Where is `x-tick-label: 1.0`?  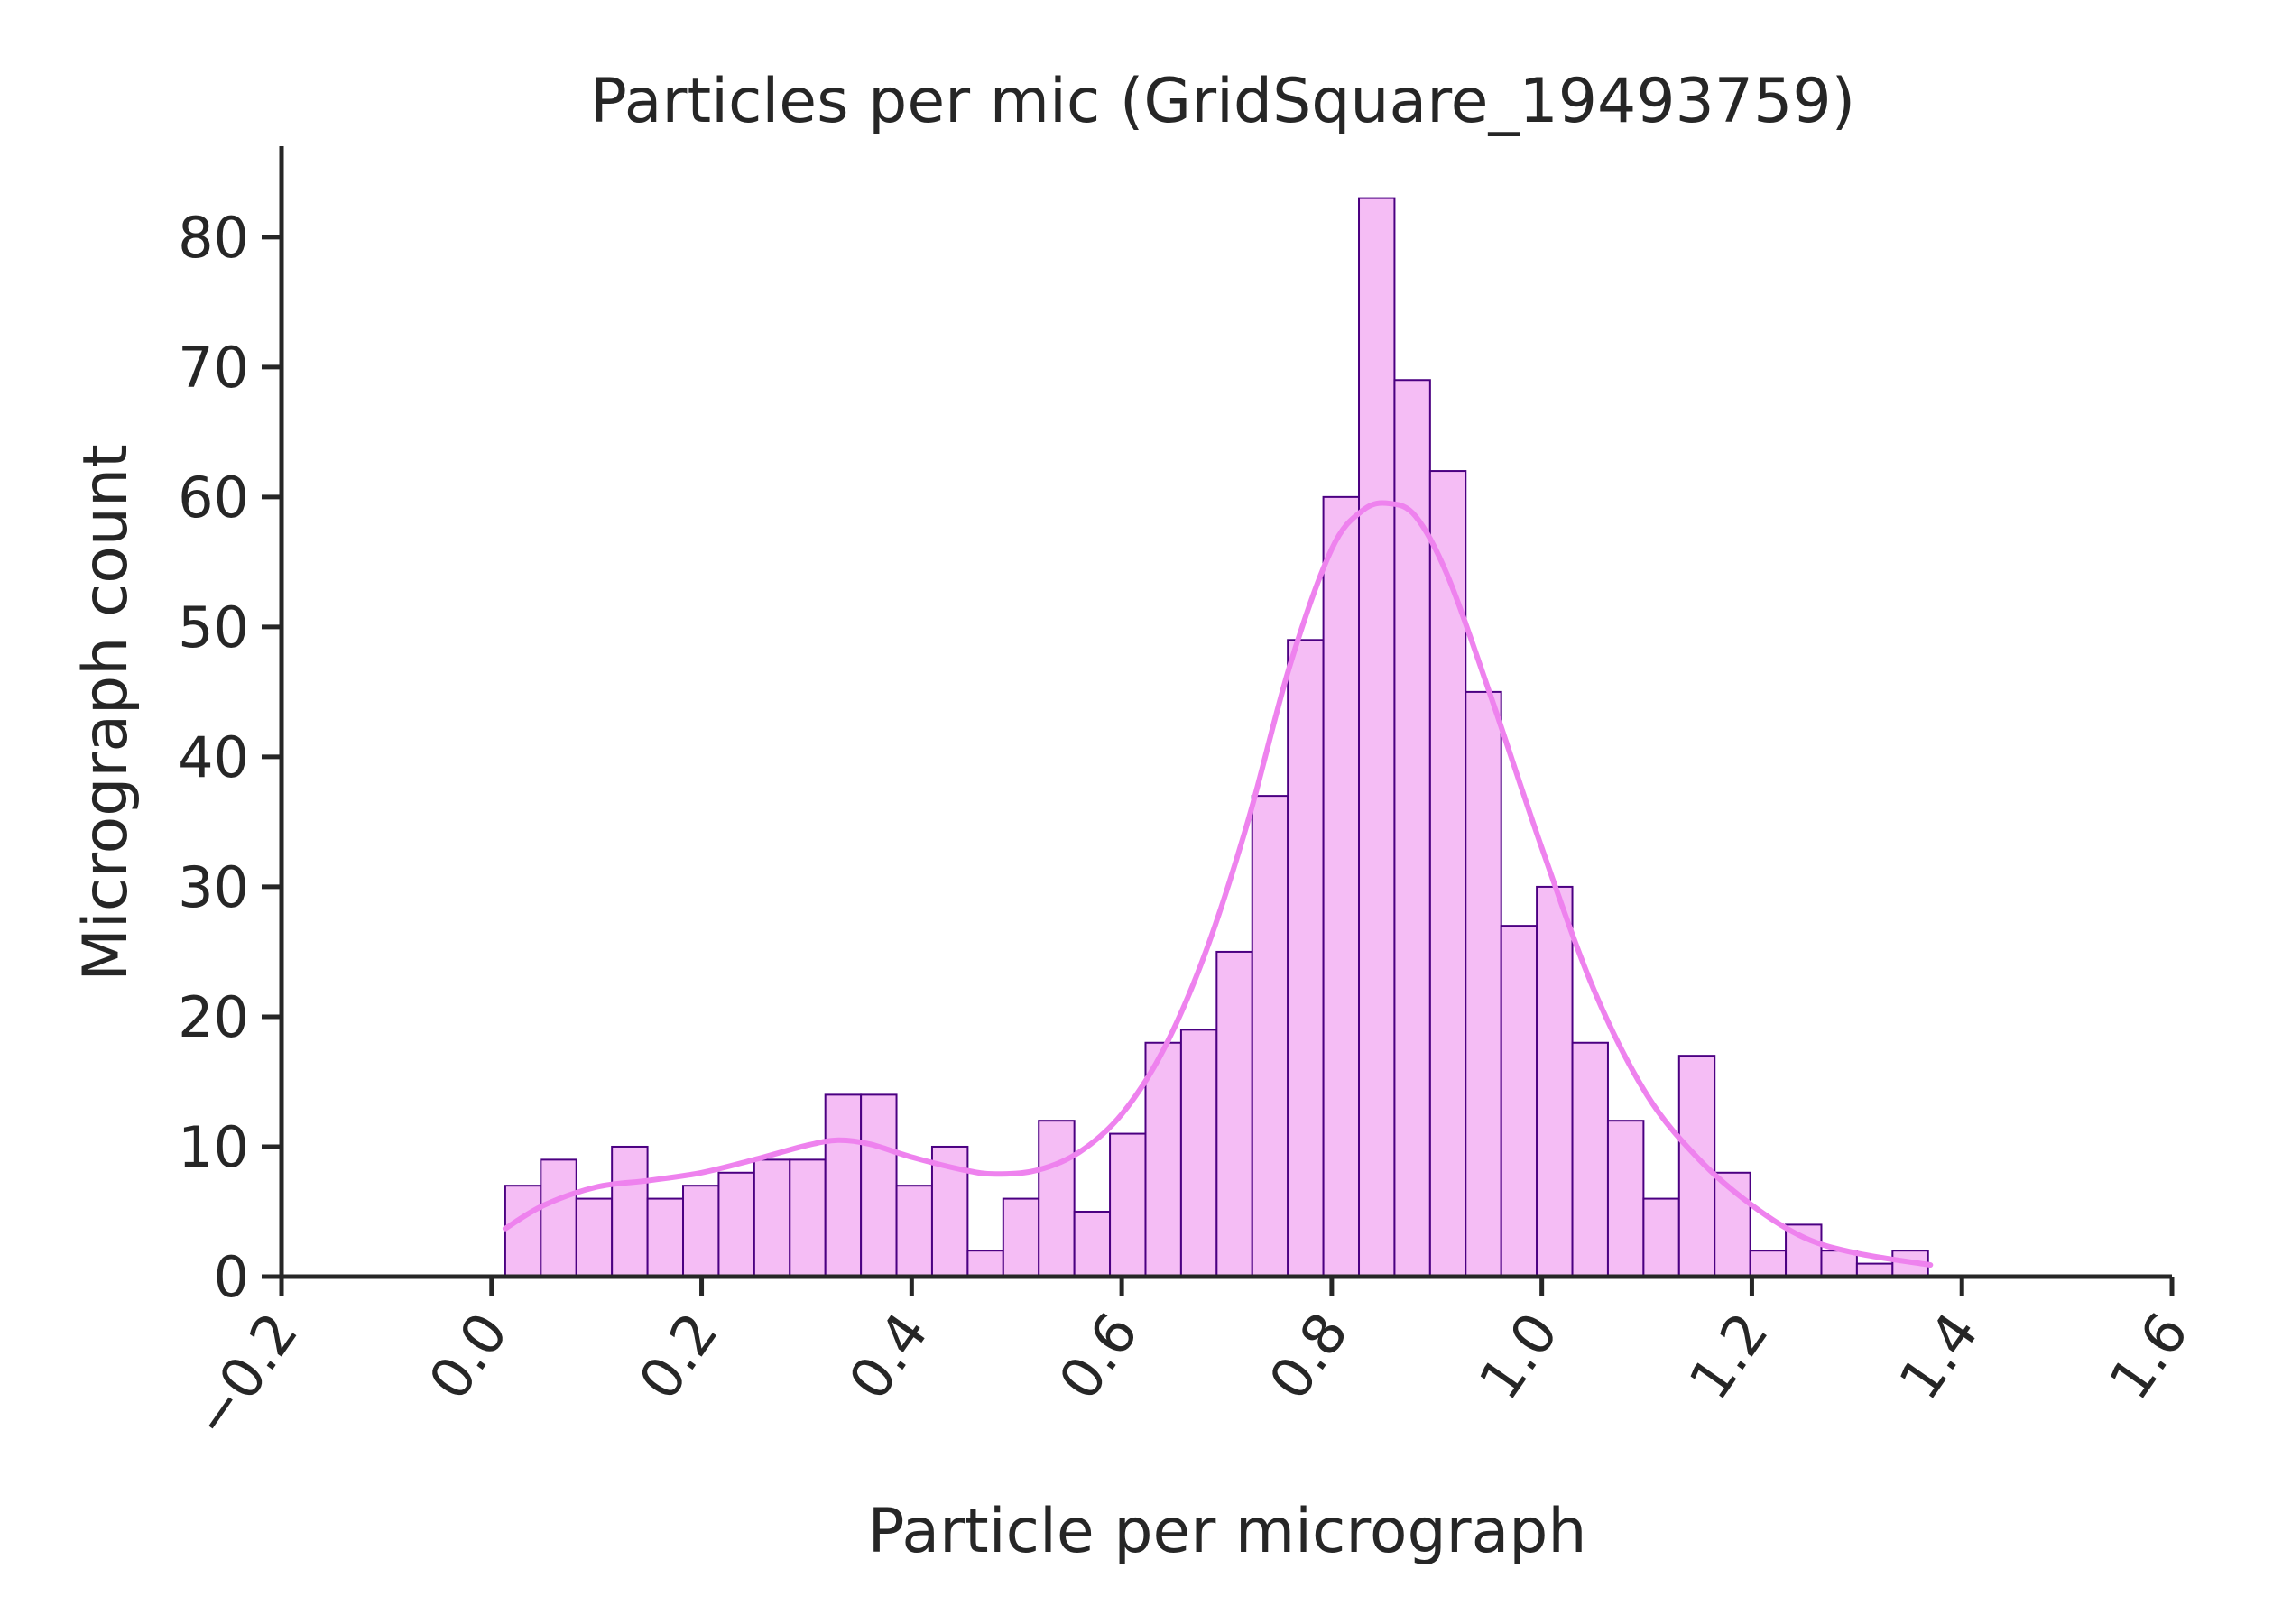 x-tick-label: 1.0 is located at coordinates (1518, 1357).